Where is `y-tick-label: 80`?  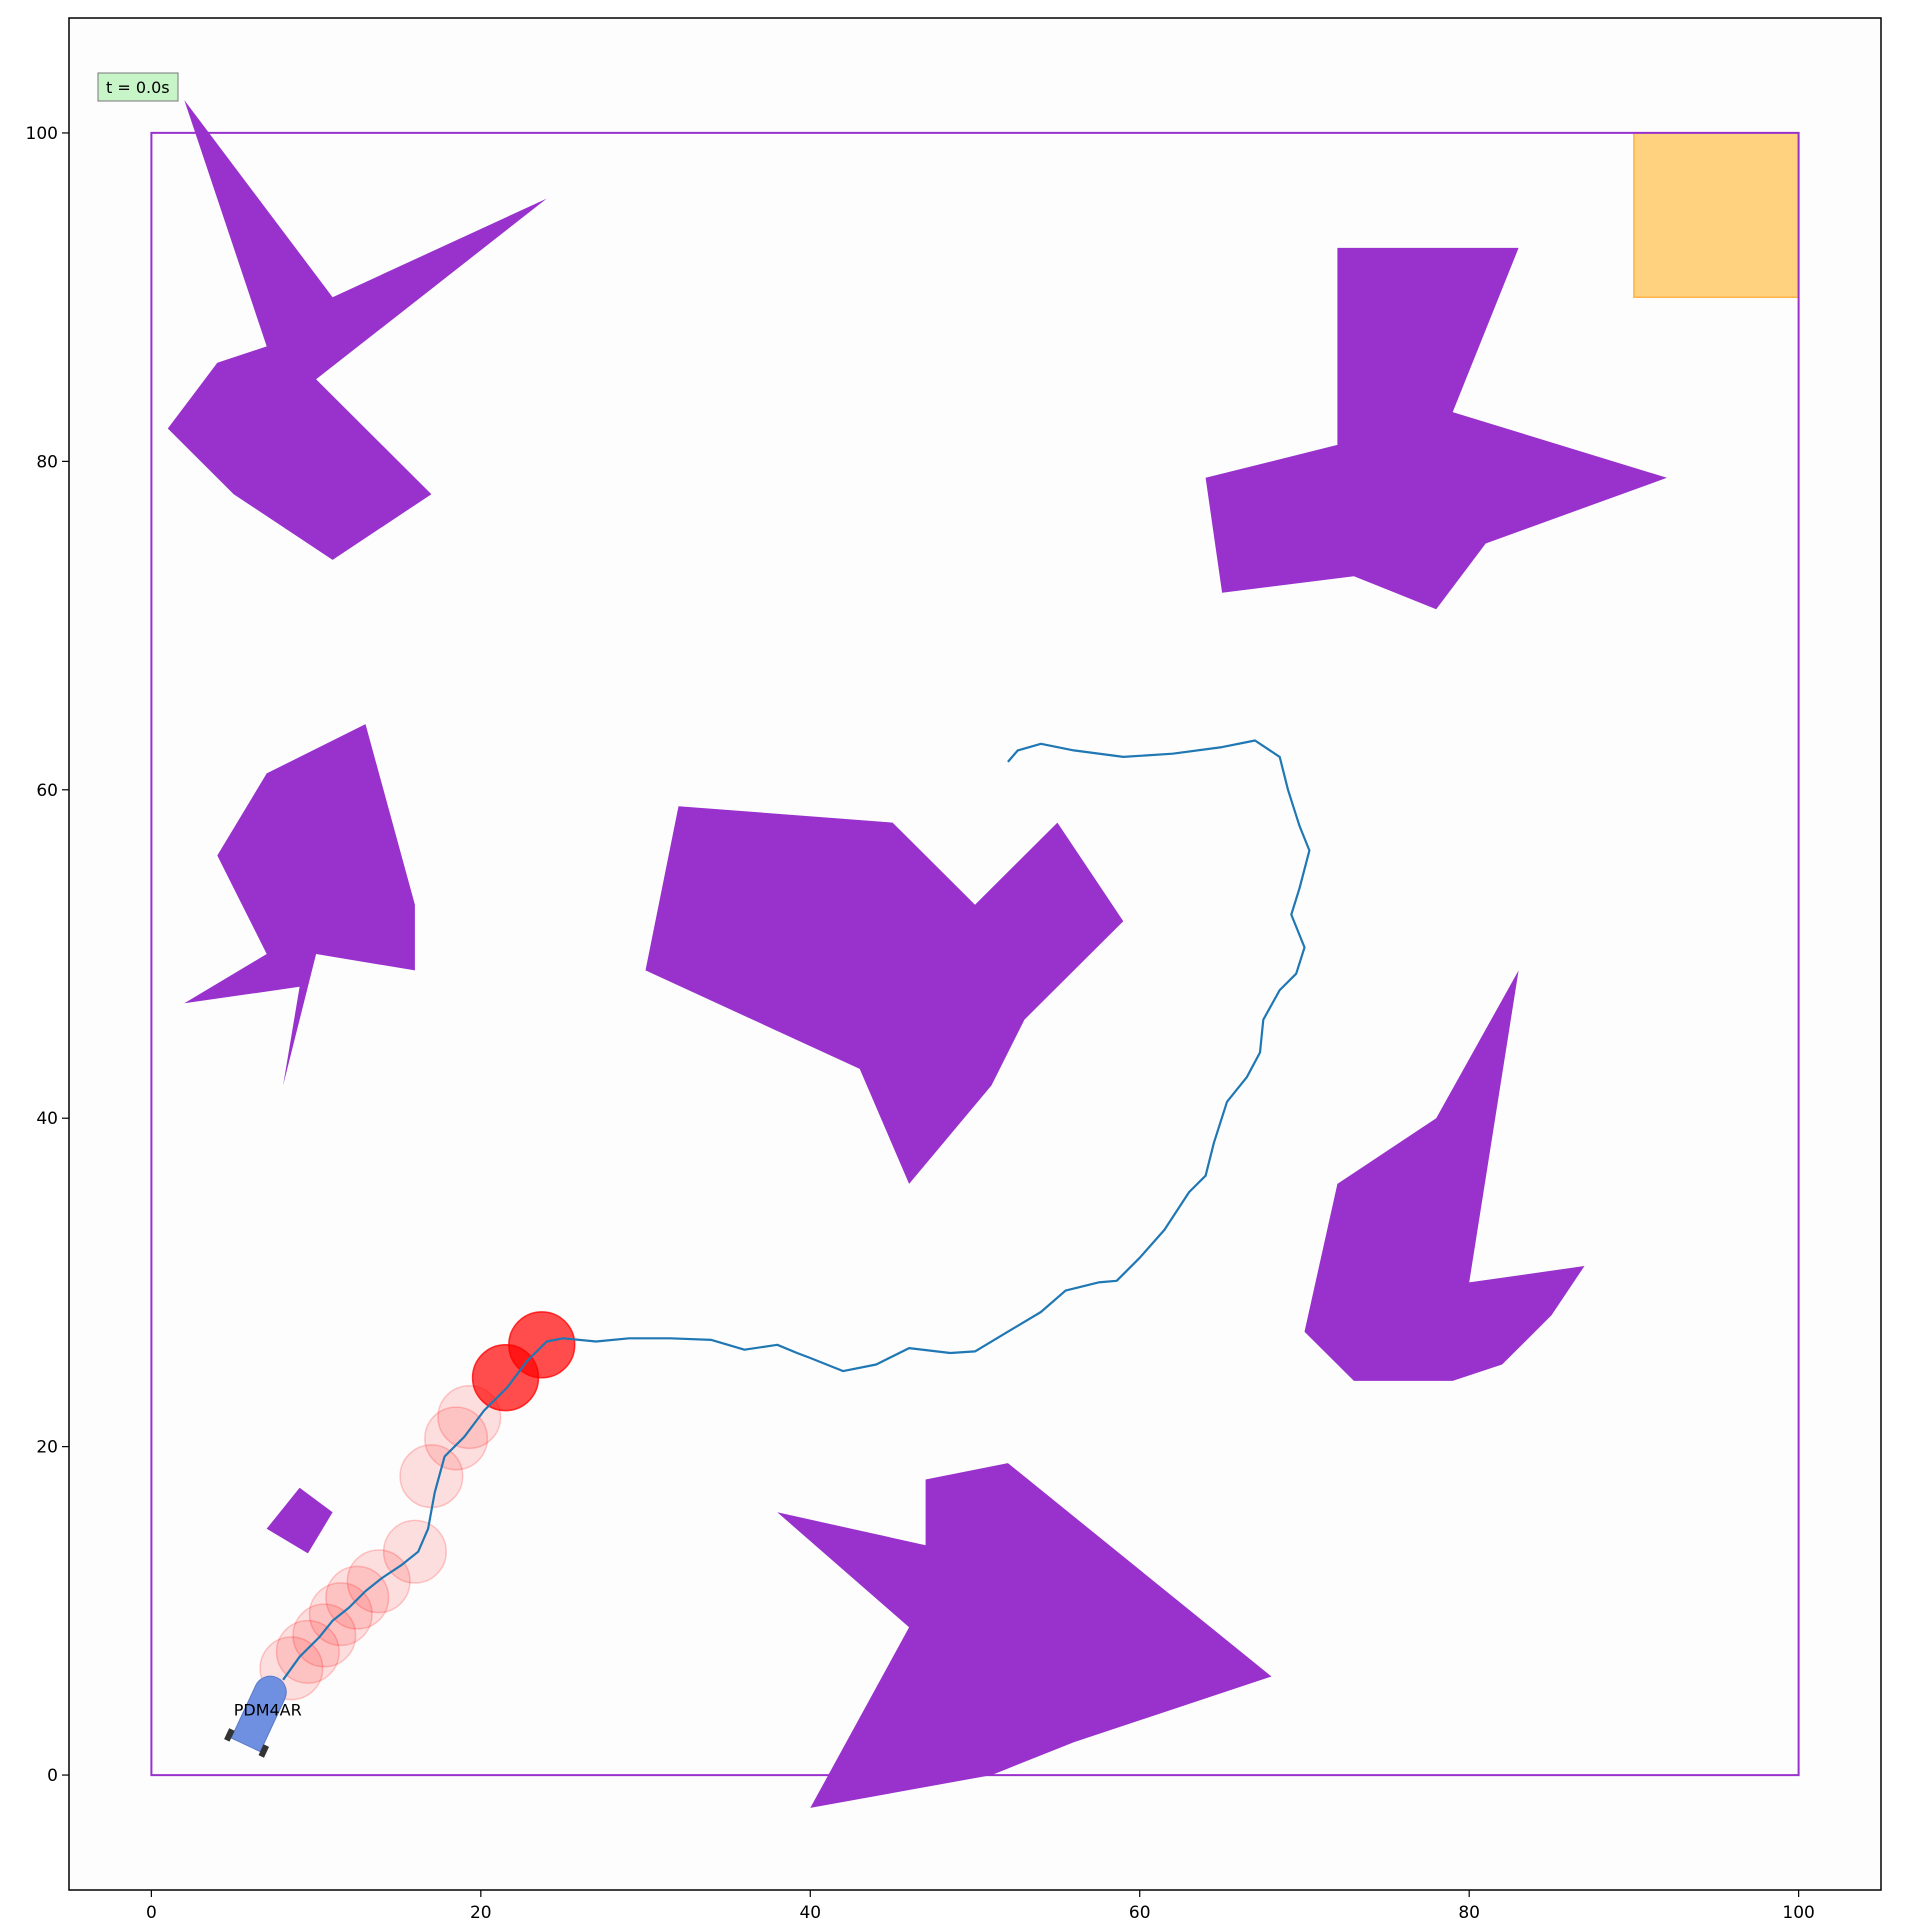 y-tick-label: 80 is located at coordinates (47, 462).